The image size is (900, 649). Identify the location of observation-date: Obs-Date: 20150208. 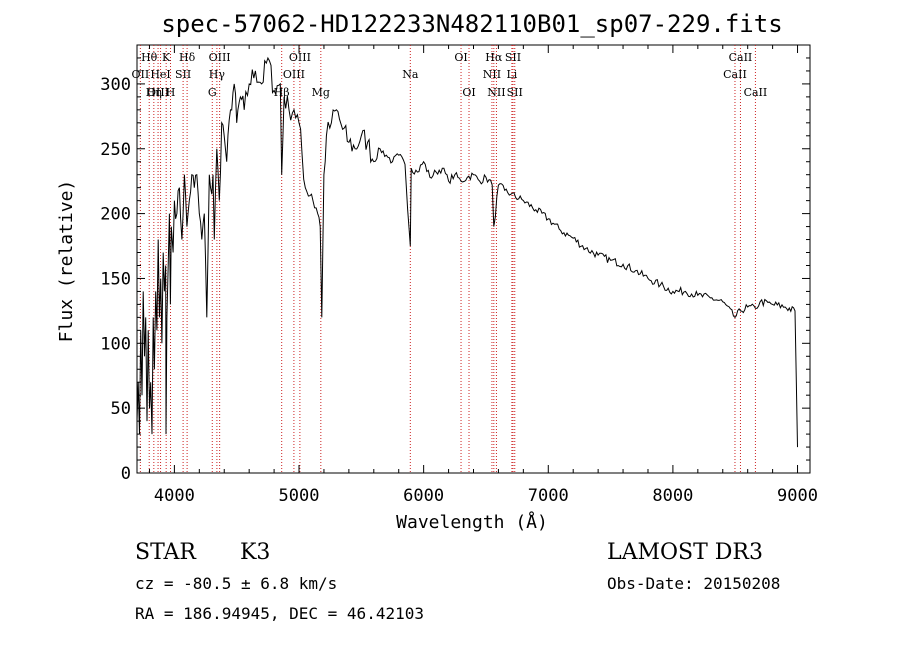
(694, 583).